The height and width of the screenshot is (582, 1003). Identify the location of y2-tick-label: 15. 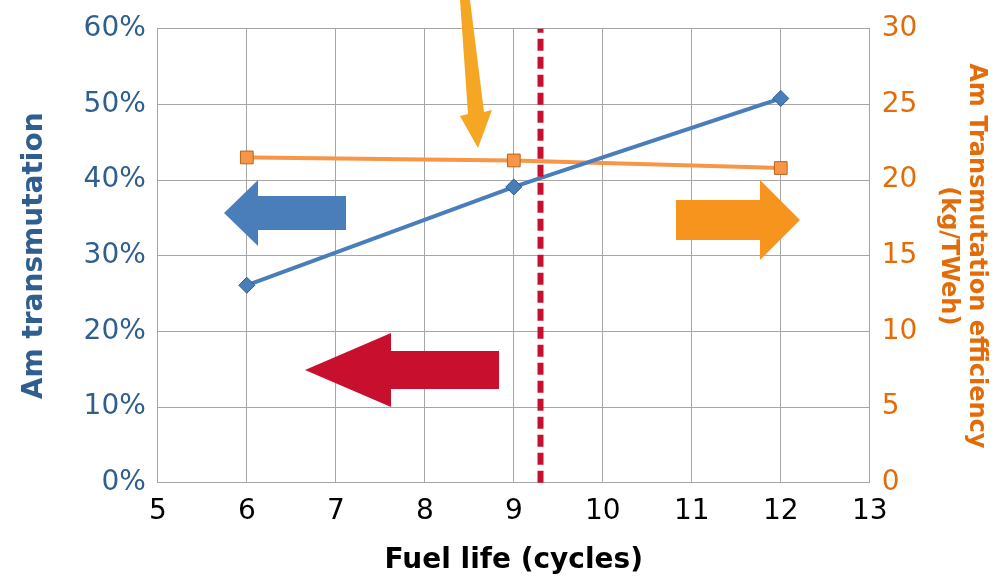
(899, 254).